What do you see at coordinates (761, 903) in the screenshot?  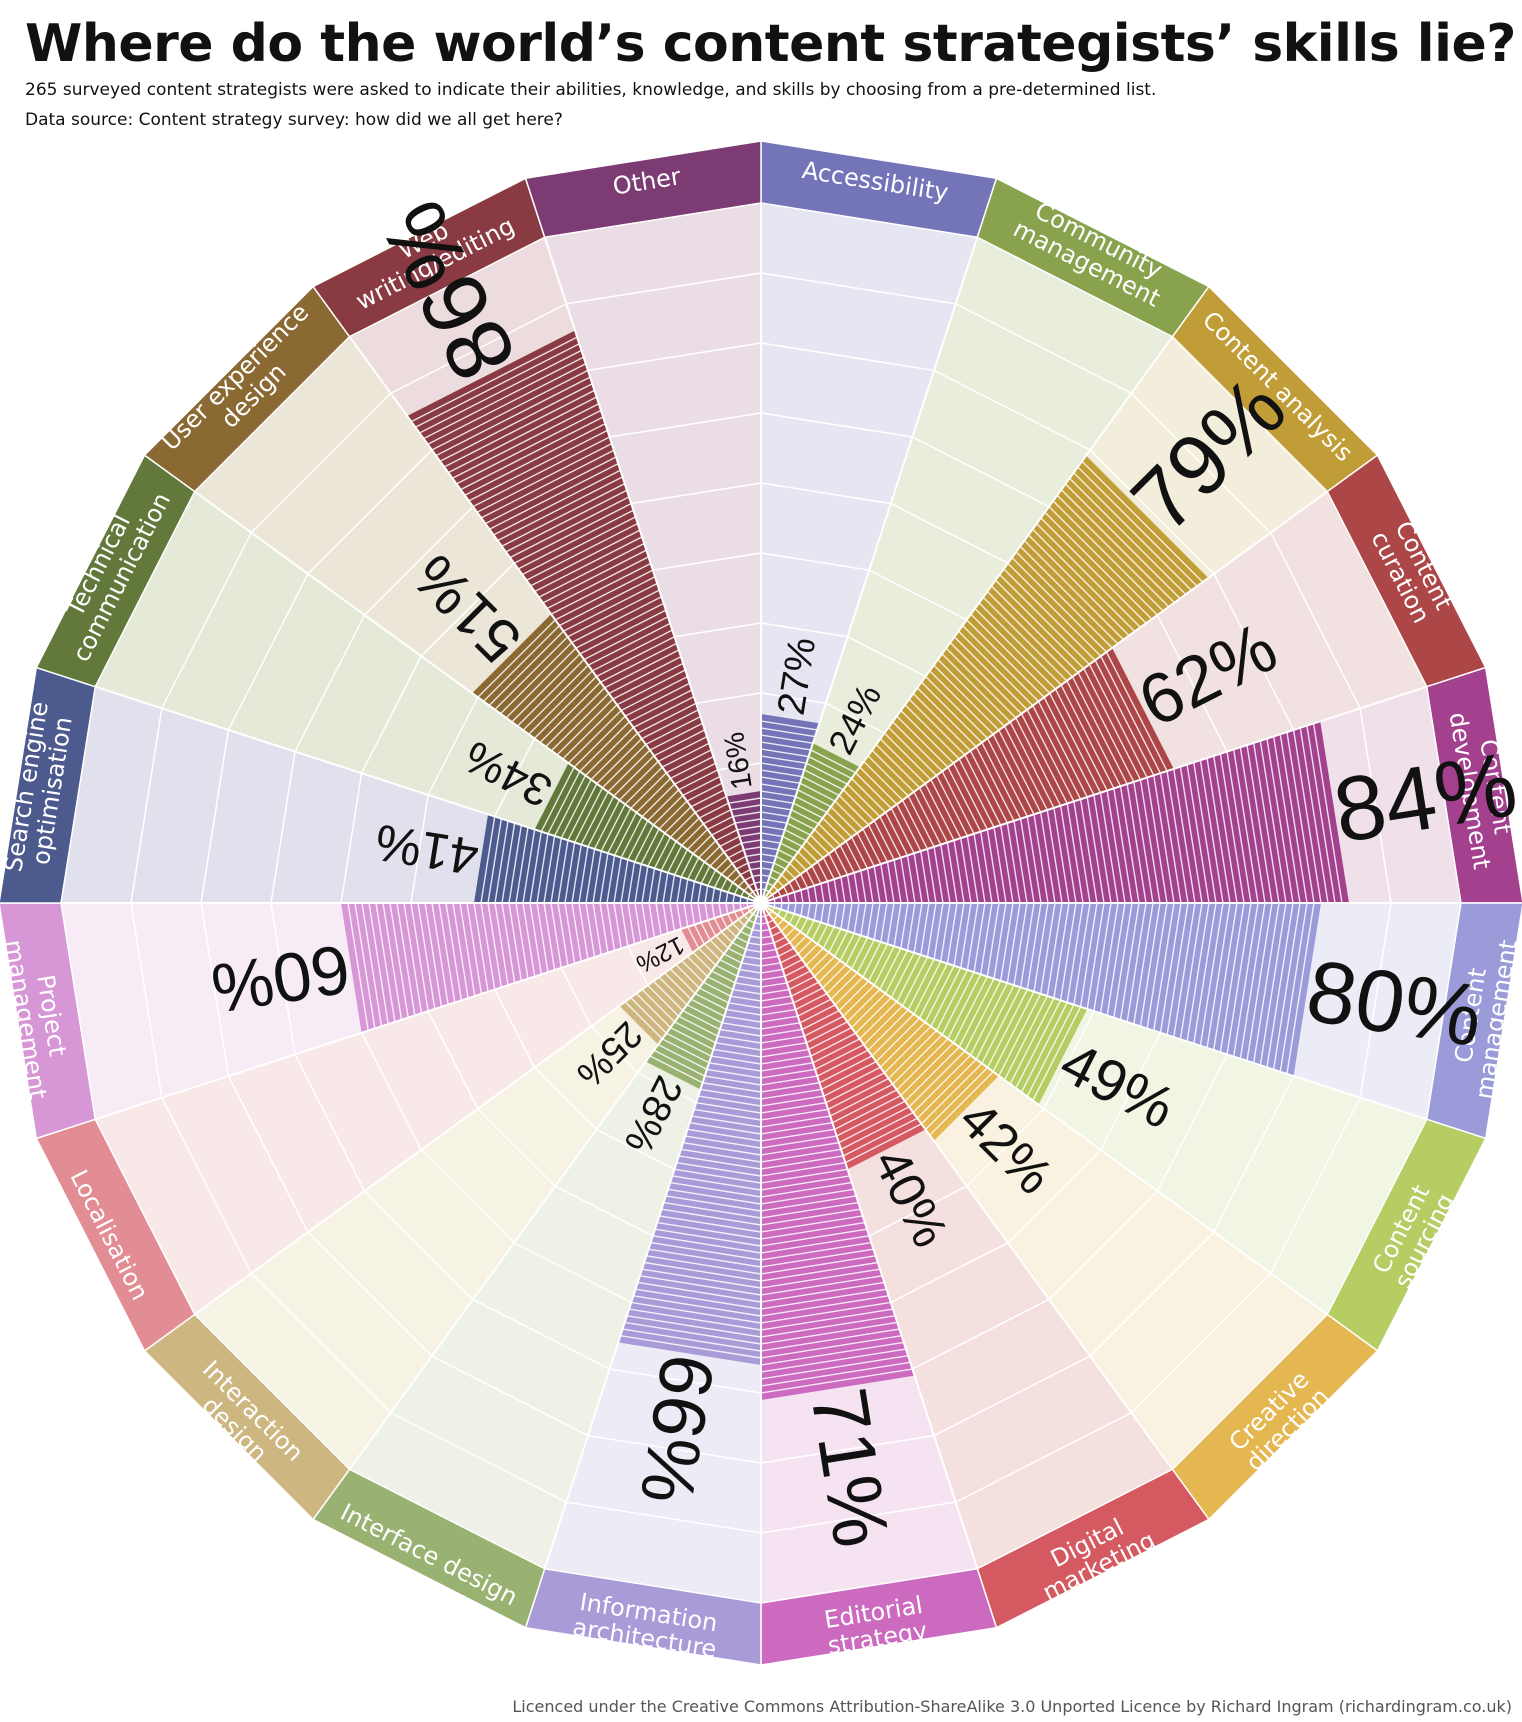 I see `center-hub` at bounding box center [761, 903].